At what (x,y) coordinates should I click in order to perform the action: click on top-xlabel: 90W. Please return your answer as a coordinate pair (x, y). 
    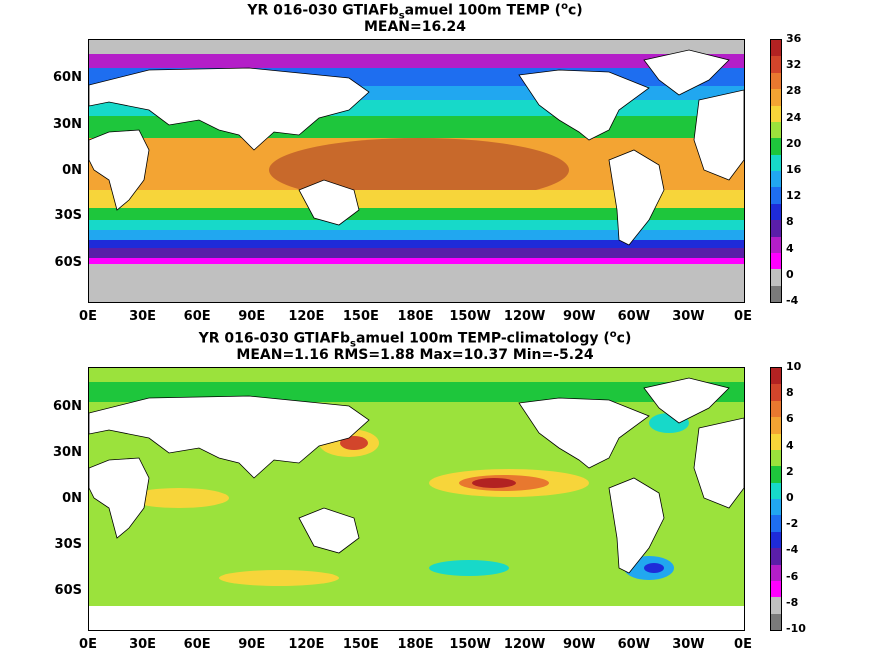
    Looking at the image, I should click on (579, 316).